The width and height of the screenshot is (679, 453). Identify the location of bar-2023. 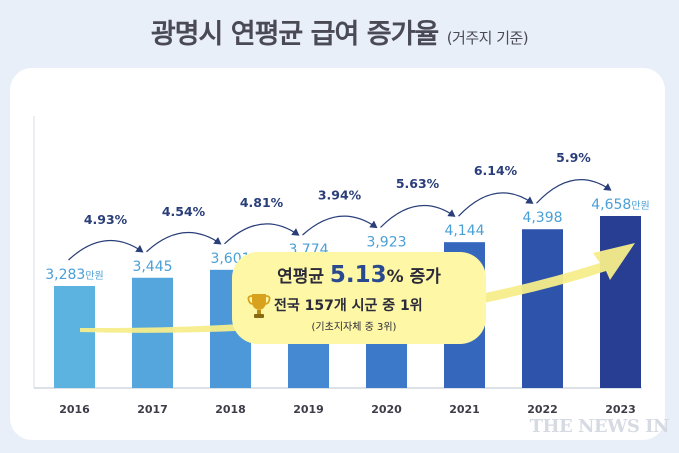
(620, 302).